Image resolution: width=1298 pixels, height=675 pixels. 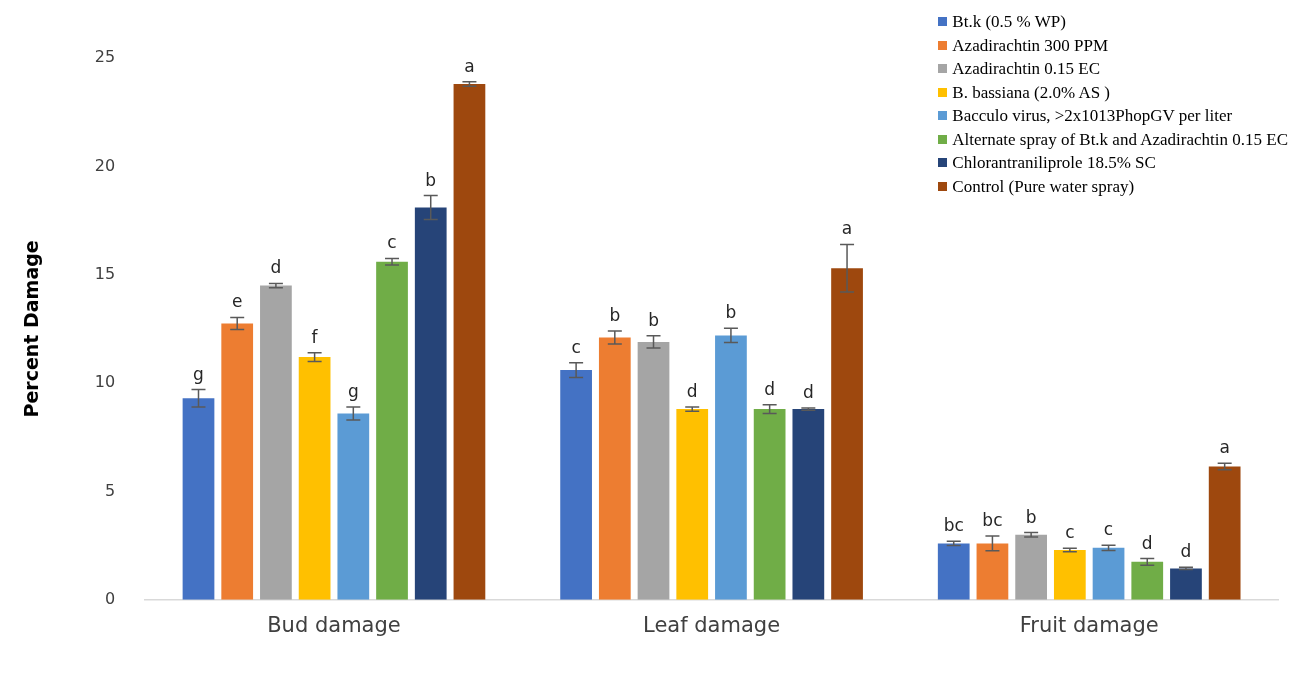 What do you see at coordinates (105, 382) in the screenshot?
I see `y-tick-label: 10` at bounding box center [105, 382].